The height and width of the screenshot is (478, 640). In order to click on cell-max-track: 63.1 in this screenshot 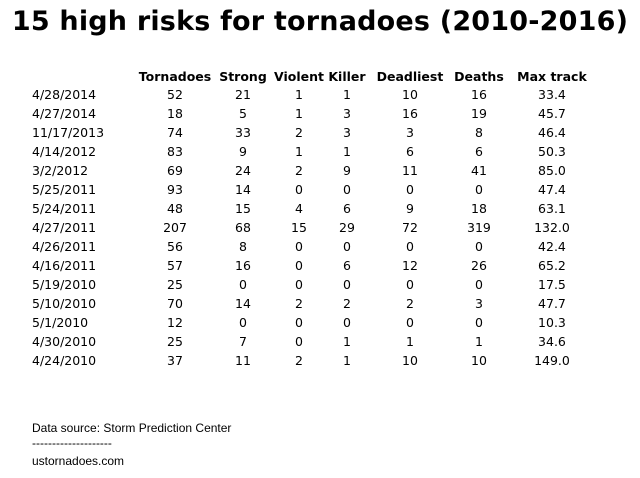, I will do `click(552, 208)`.